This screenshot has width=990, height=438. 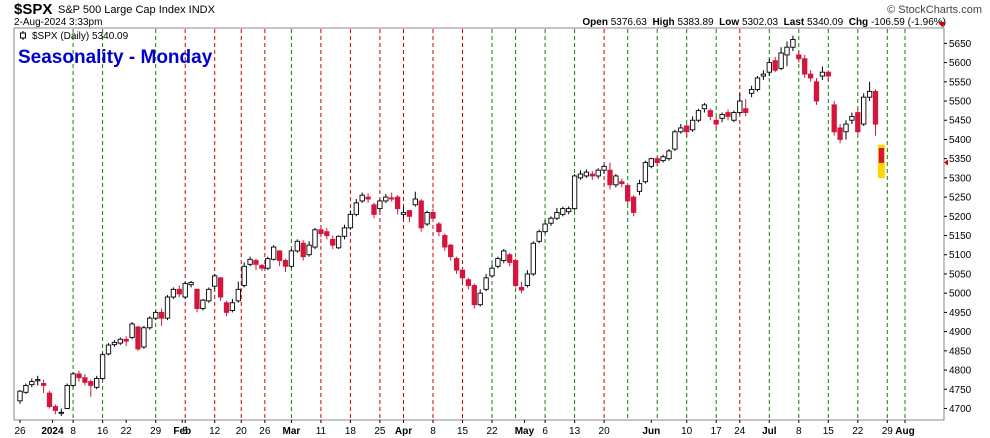 I want to click on x-tick-label: 8, so click(x=73, y=431).